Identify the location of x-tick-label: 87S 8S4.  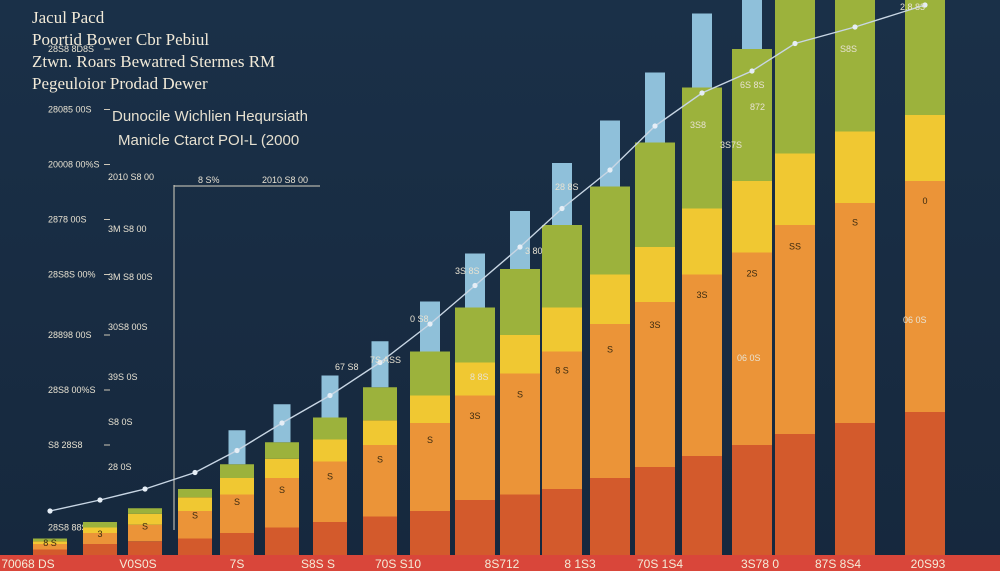
(838, 564).